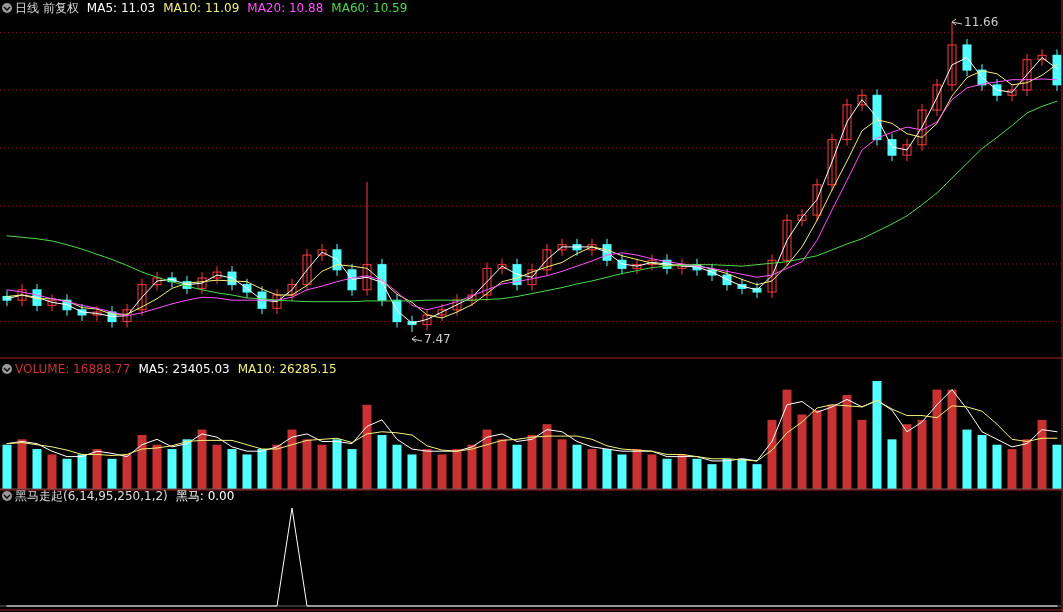 This screenshot has height=612, width=1063. What do you see at coordinates (287, 369) in the screenshot?
I see `text: MA10: 26285.15` at bounding box center [287, 369].